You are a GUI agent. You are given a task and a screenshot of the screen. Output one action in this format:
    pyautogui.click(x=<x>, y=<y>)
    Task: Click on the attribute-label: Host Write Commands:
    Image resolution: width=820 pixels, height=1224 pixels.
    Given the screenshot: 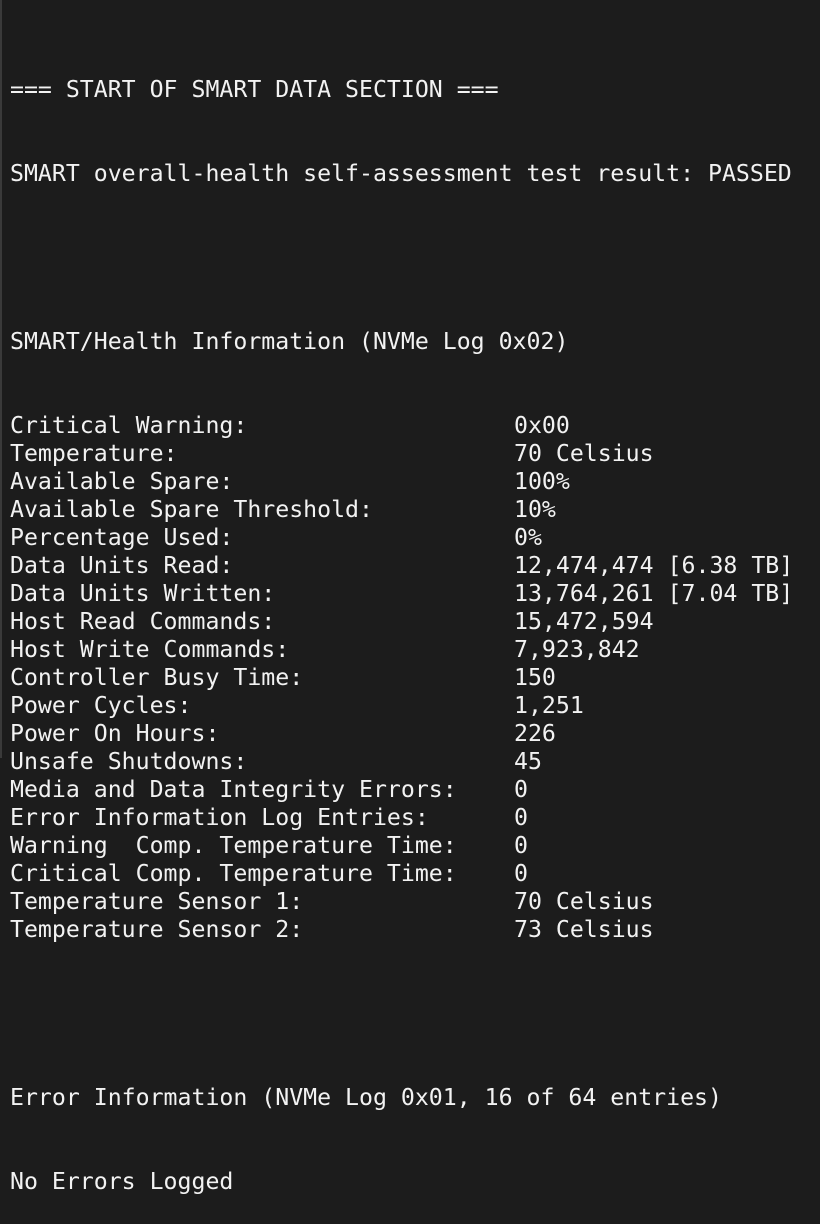 What is the action you would take?
    pyautogui.click(x=150, y=649)
    